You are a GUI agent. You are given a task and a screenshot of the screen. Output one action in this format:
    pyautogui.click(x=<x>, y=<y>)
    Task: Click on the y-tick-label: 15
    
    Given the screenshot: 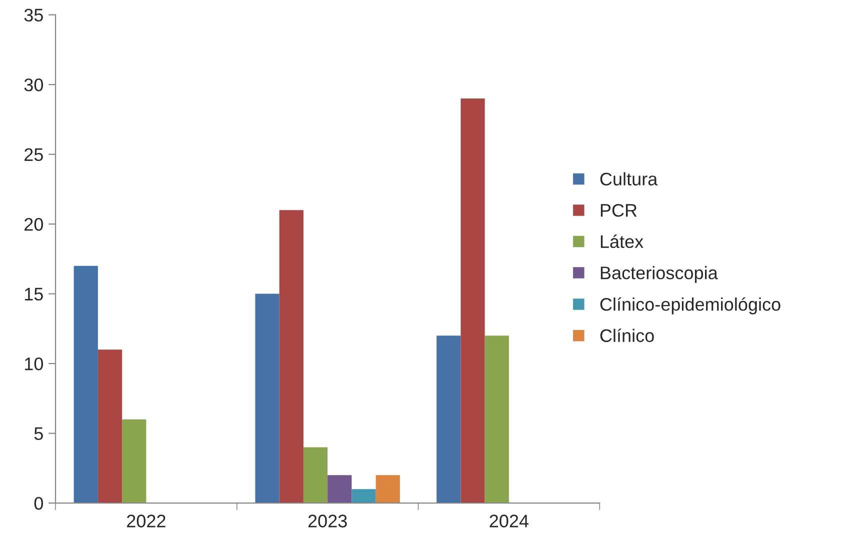 What is the action you would take?
    pyautogui.click(x=33, y=294)
    